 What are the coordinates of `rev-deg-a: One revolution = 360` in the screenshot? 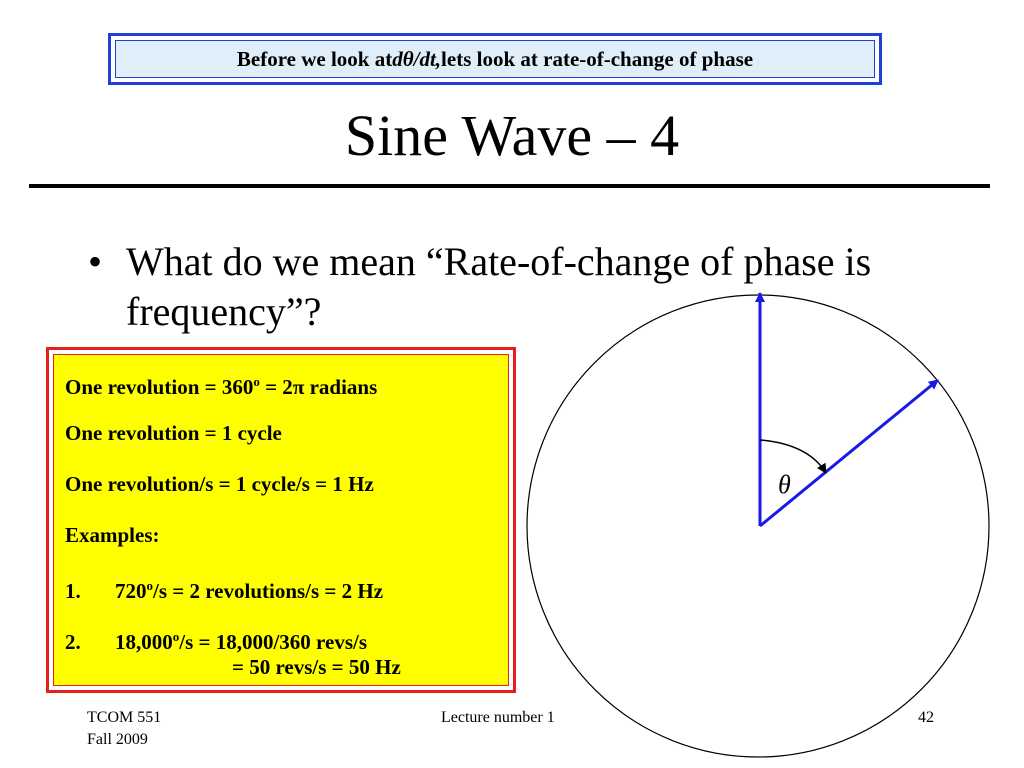 It's located at (159, 387).